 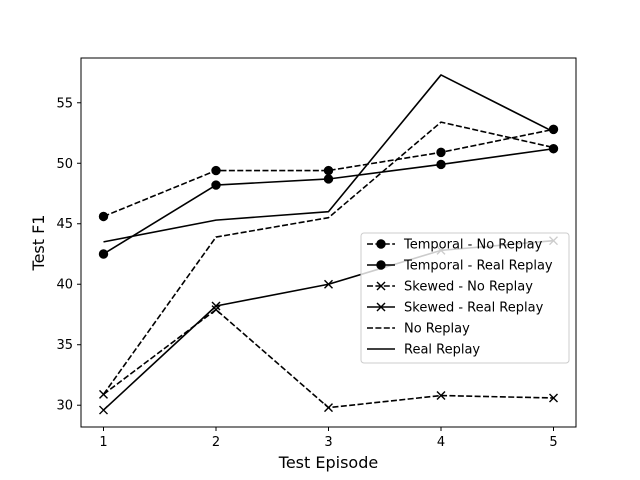 What do you see at coordinates (442, 350) in the screenshot?
I see `legend-label-real-replay: Real Replay` at bounding box center [442, 350].